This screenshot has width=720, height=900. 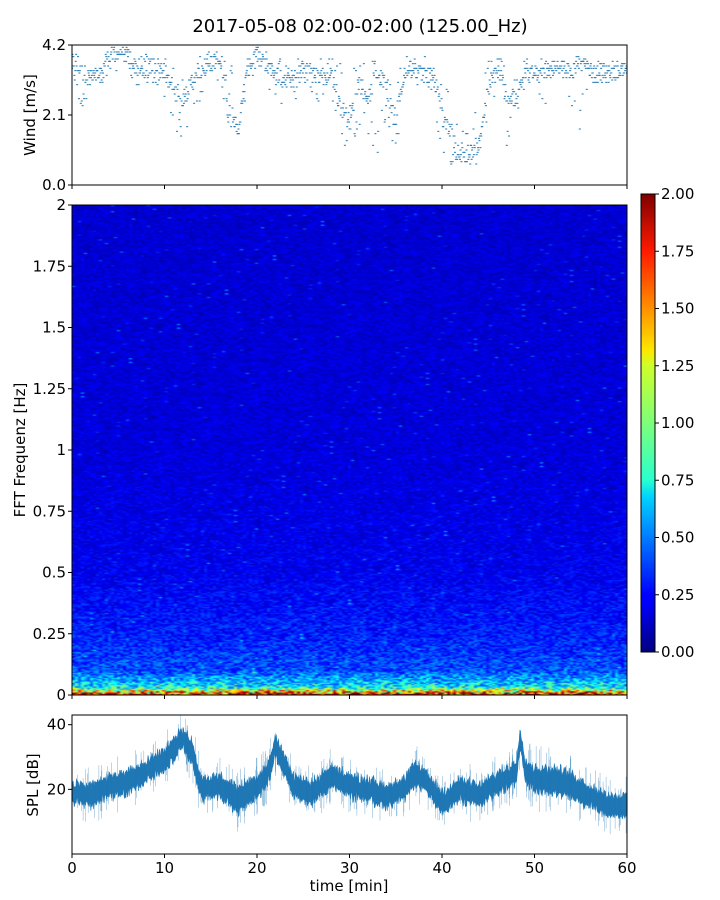 What do you see at coordinates (349, 105) in the screenshot?
I see `wind-points` at bounding box center [349, 105].